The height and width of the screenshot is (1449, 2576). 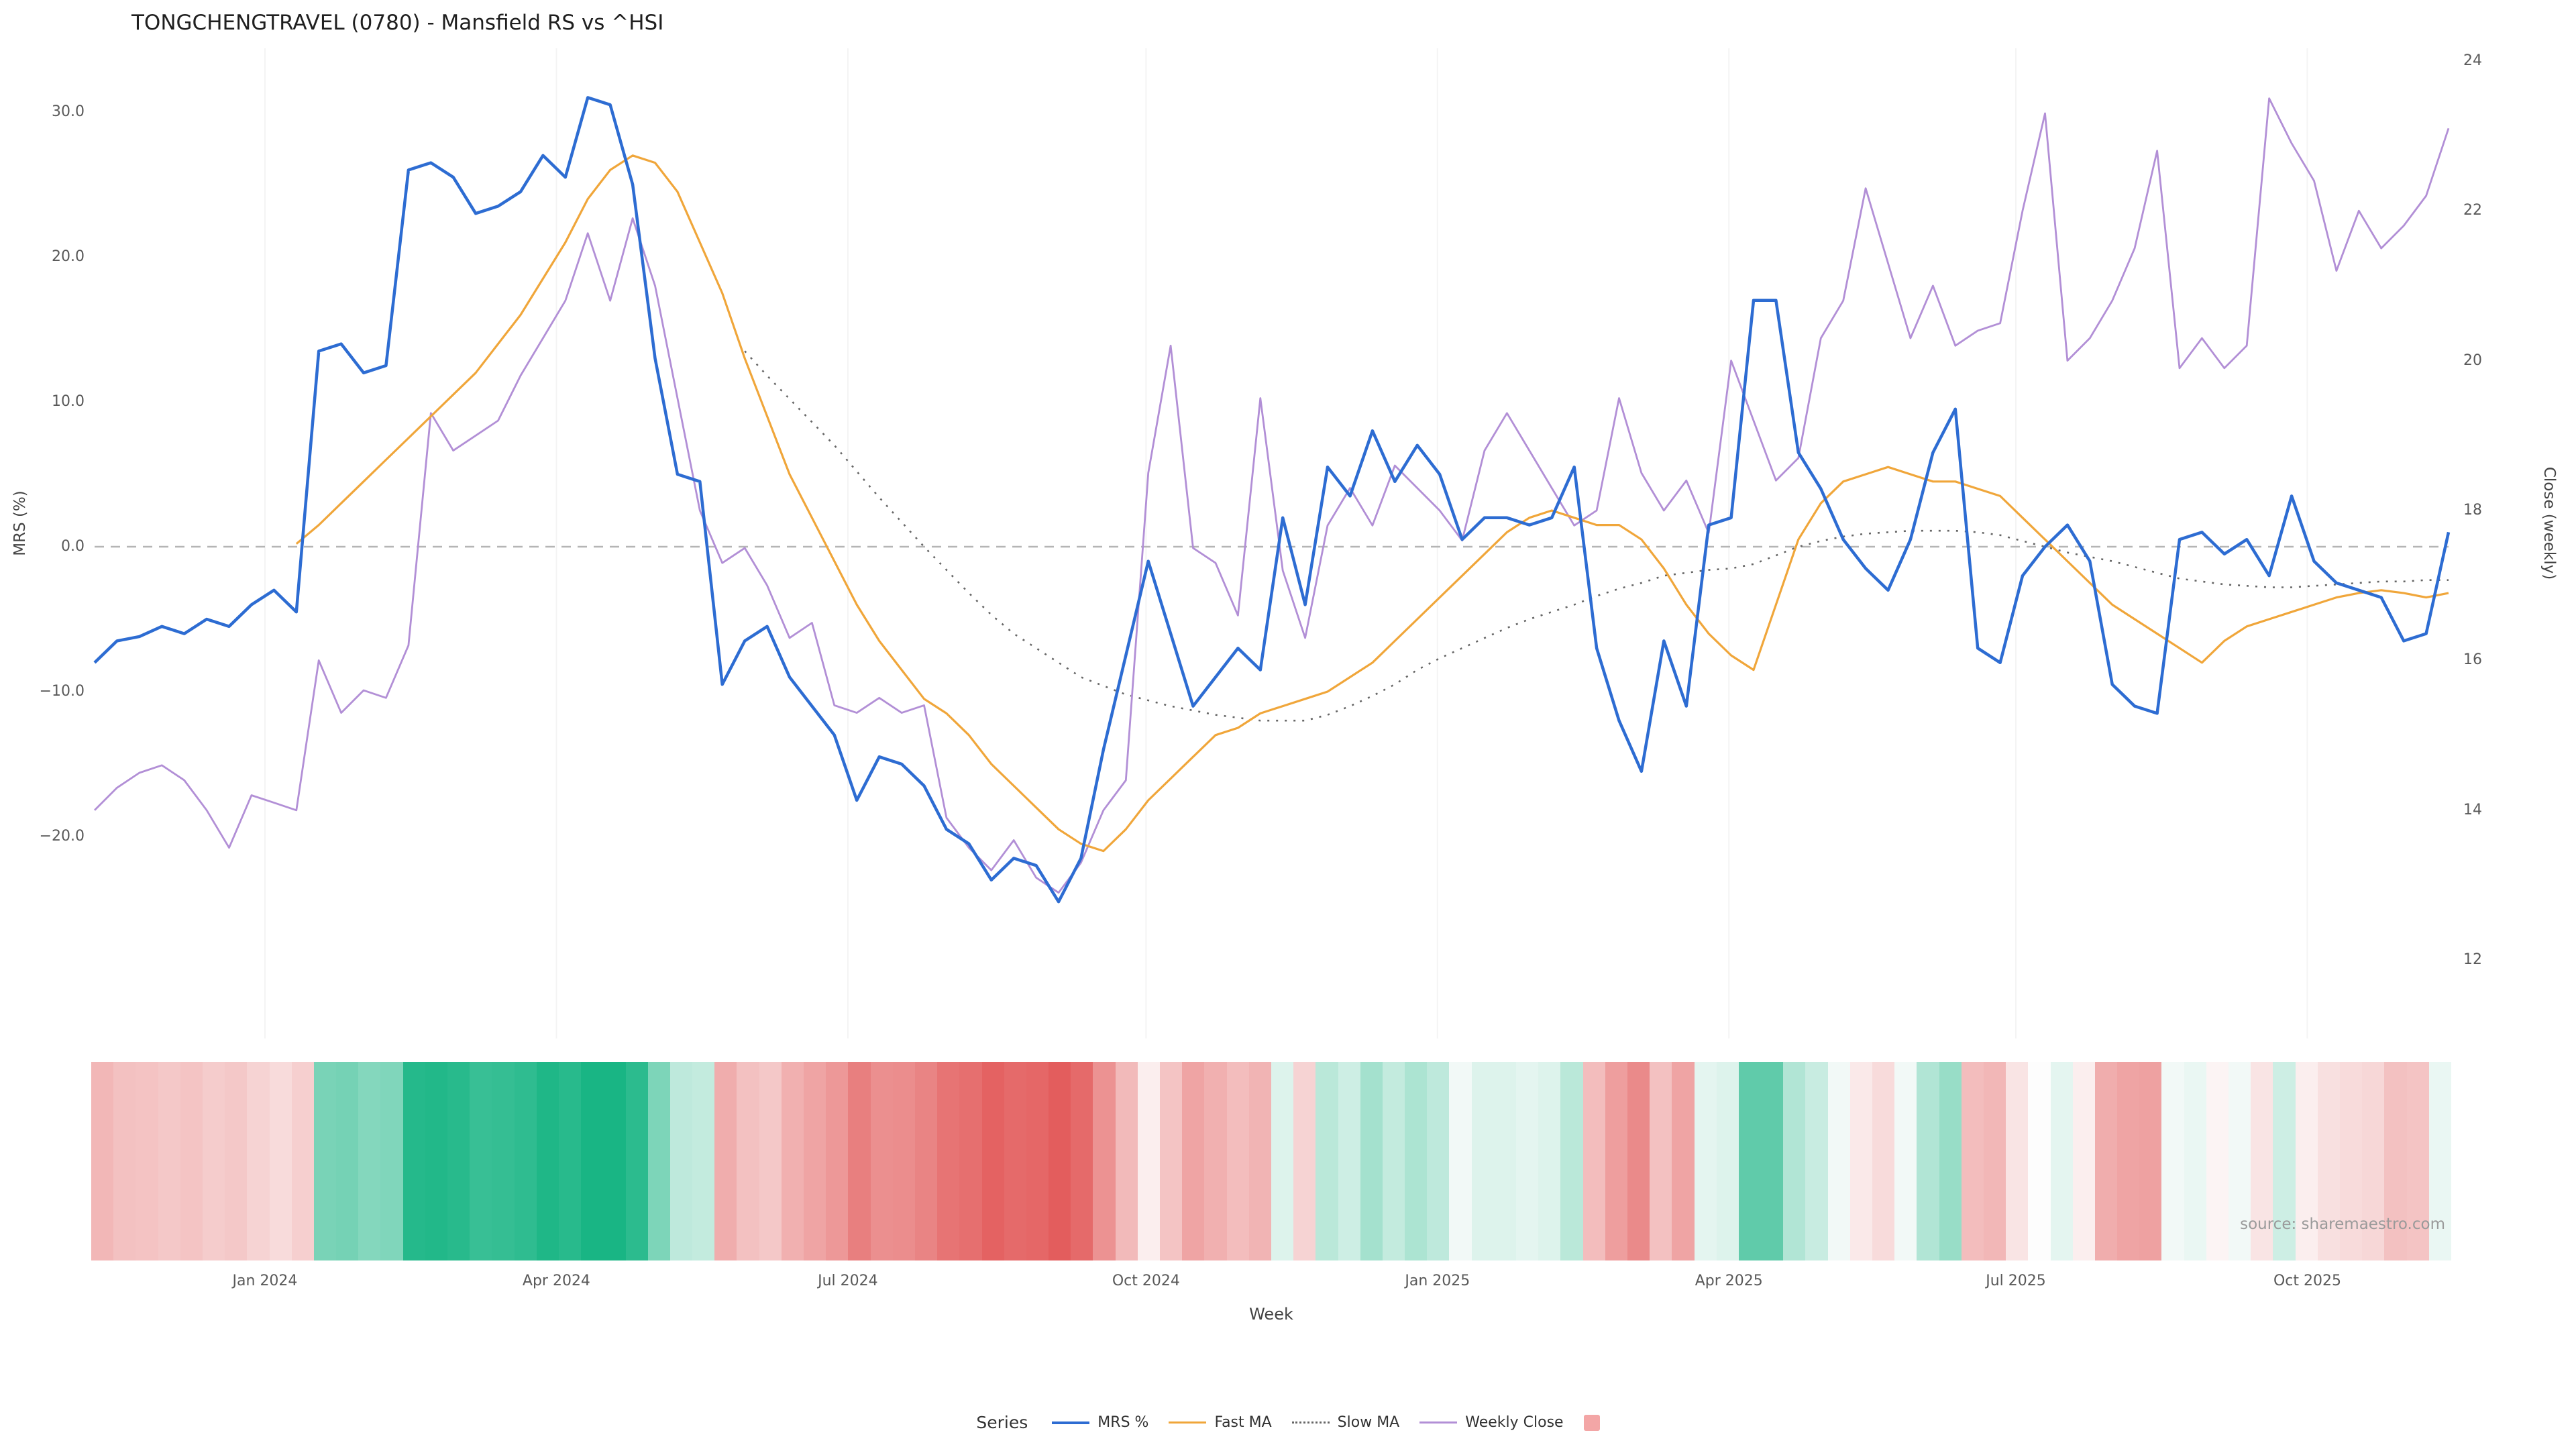 I want to click on right-tick-label: 18, so click(x=2472, y=510).